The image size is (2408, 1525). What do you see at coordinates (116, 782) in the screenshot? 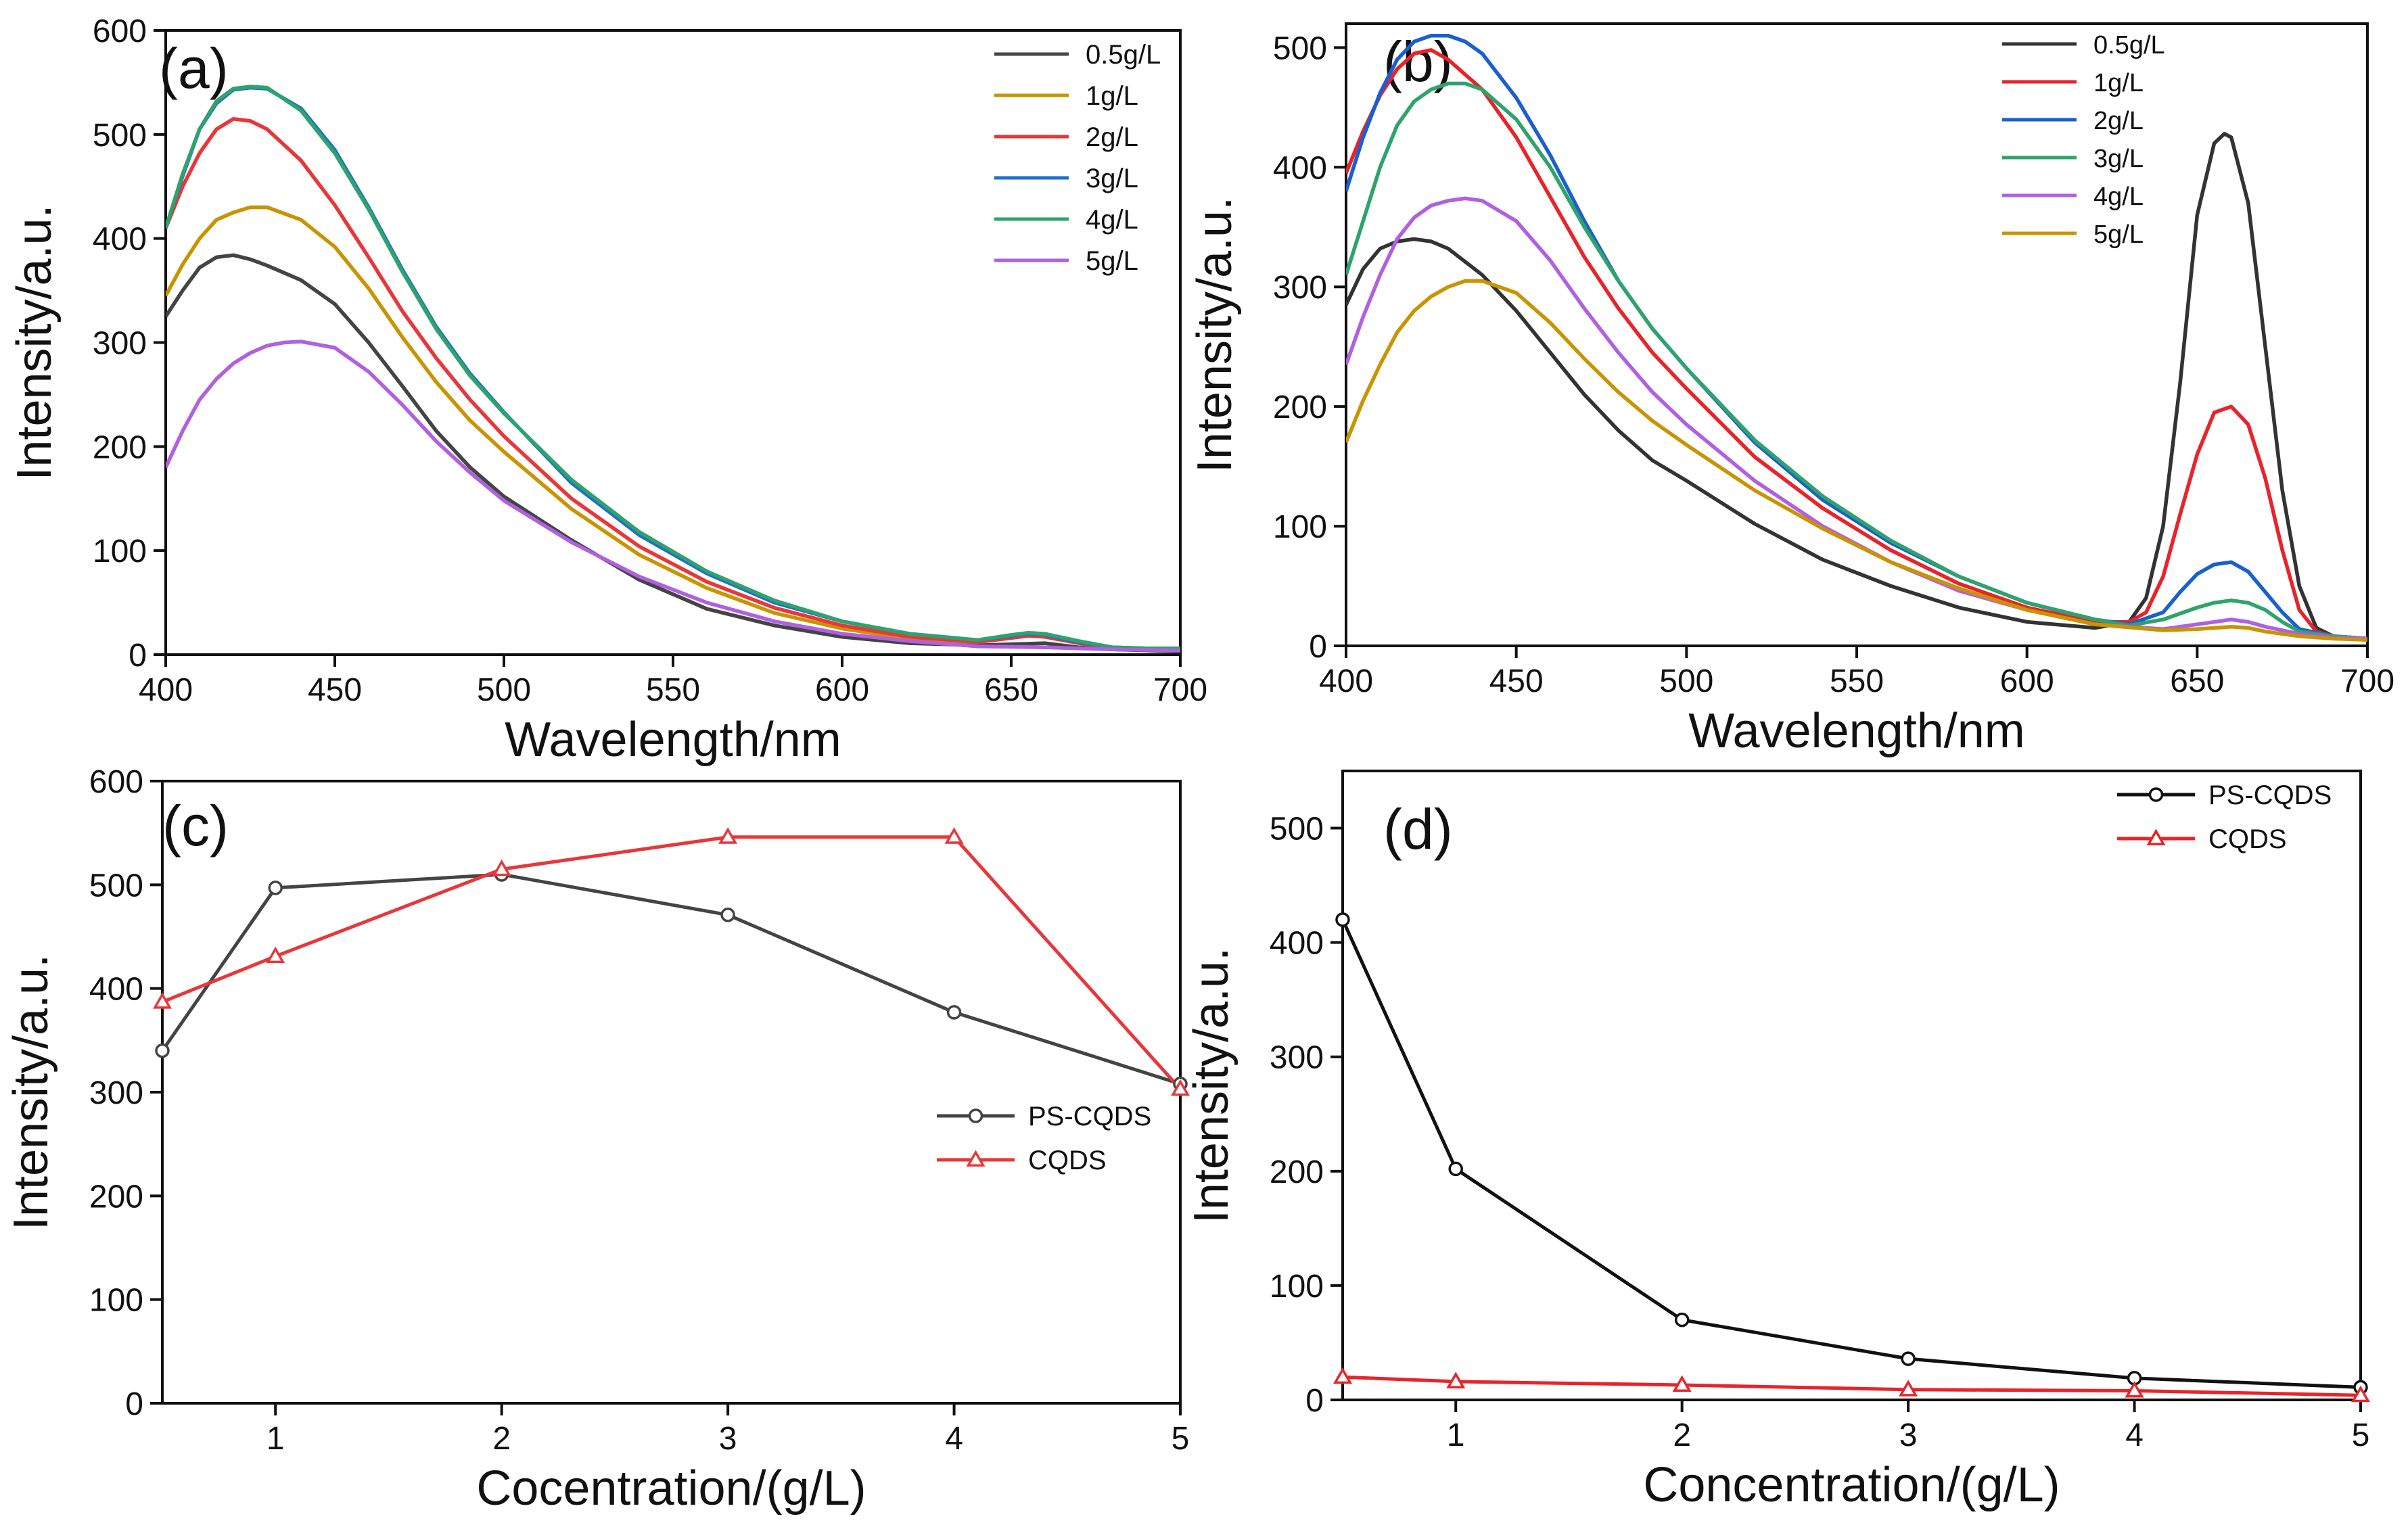
I see `y-tick-label: 600` at bounding box center [116, 782].